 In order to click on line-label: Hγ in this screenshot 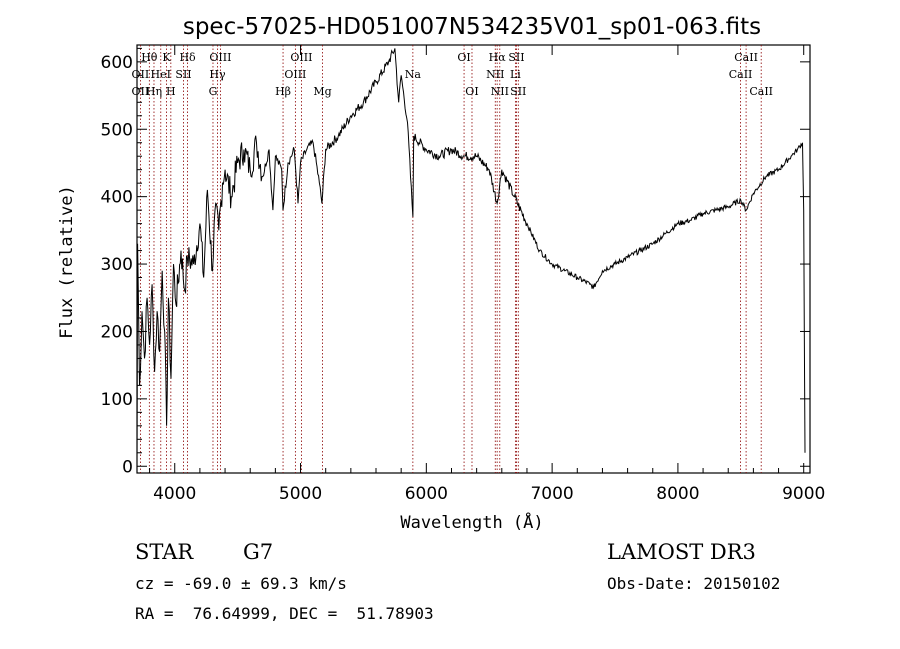, I will do `click(217, 74)`.